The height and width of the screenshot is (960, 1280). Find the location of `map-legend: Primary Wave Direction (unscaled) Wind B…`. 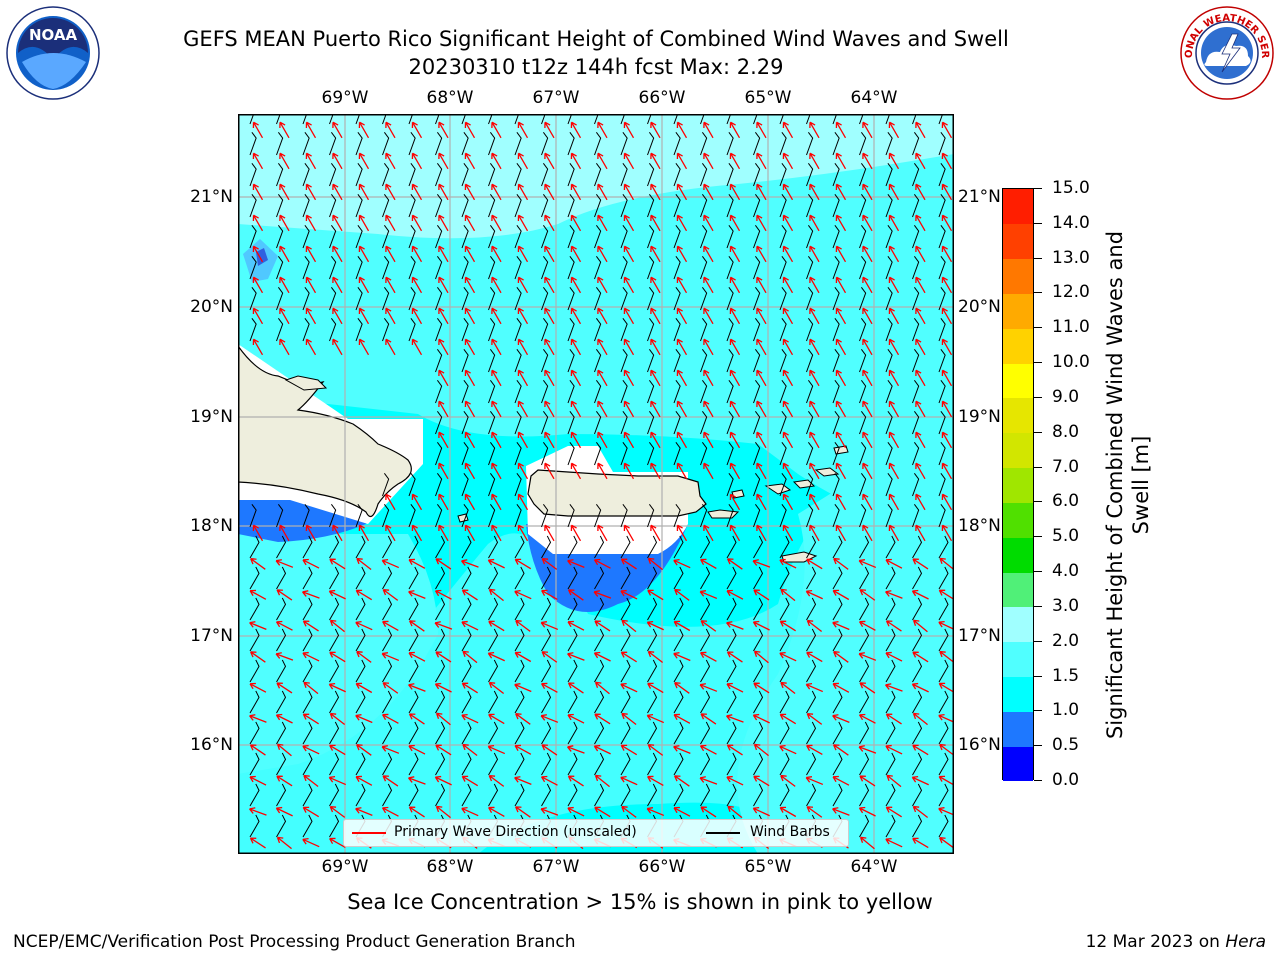

map-legend: Primary Wave Direction (unscaled) Wind B… is located at coordinates (596, 833).